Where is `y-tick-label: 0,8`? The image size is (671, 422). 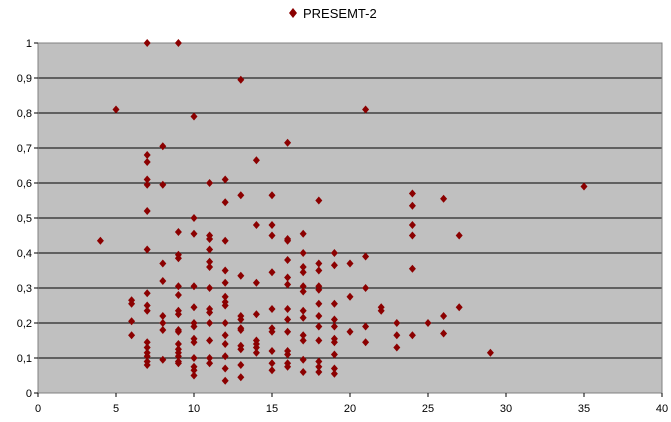
y-tick-label: 0,8 is located at coordinates (24, 114).